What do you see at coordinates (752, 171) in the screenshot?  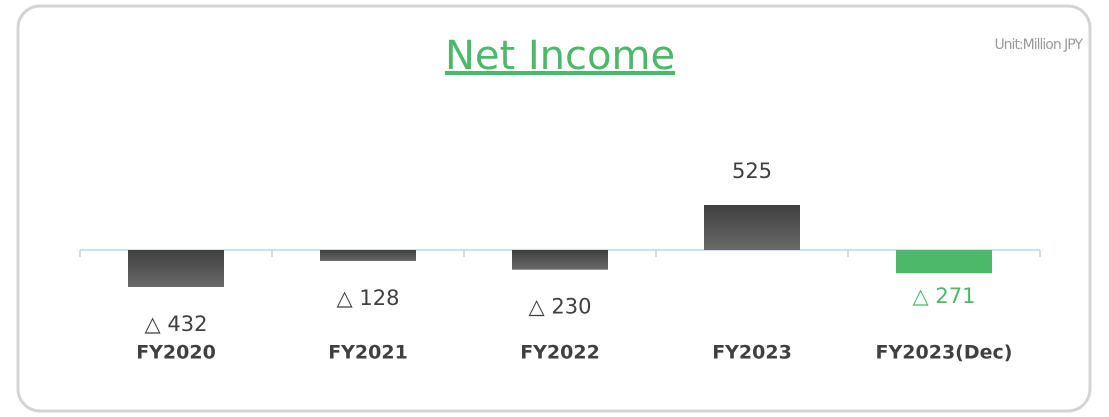 I see `value-label: 525` at bounding box center [752, 171].